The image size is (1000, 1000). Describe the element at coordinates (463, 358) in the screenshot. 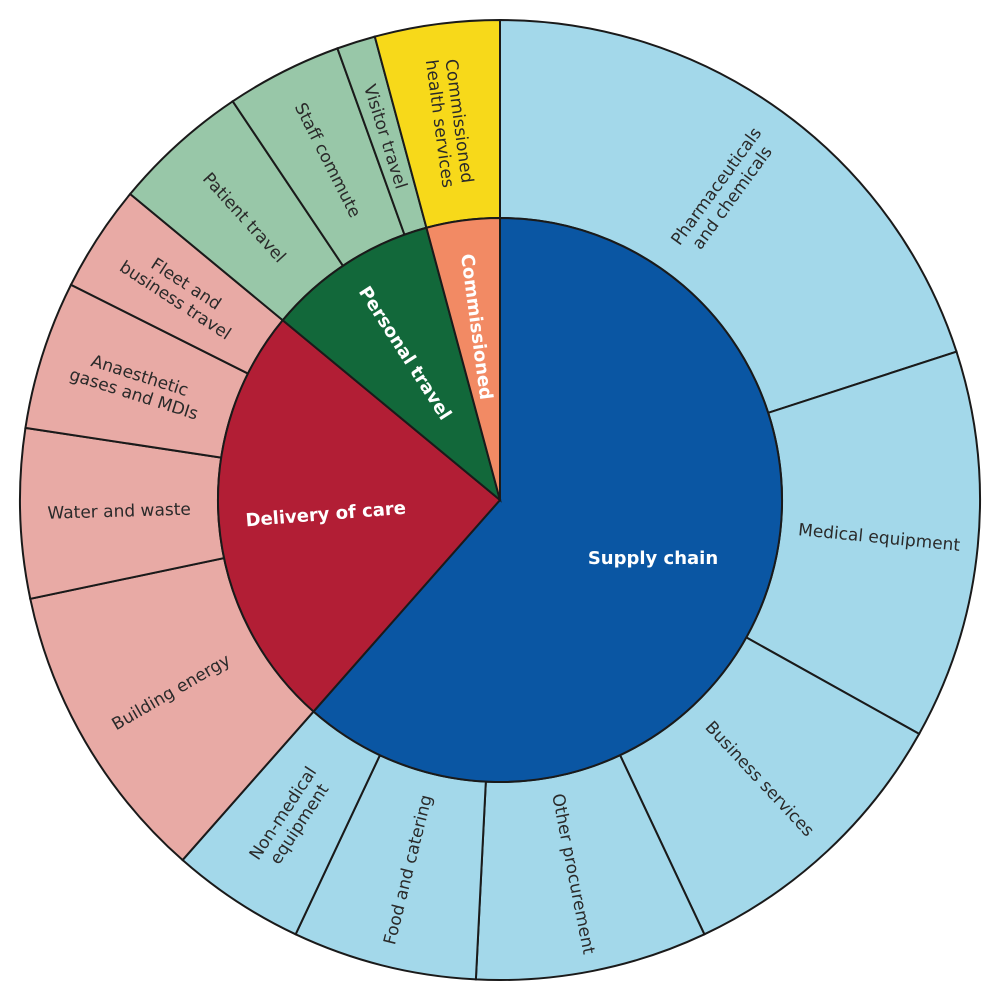

I see `inner-segment-commissioned` at that location.